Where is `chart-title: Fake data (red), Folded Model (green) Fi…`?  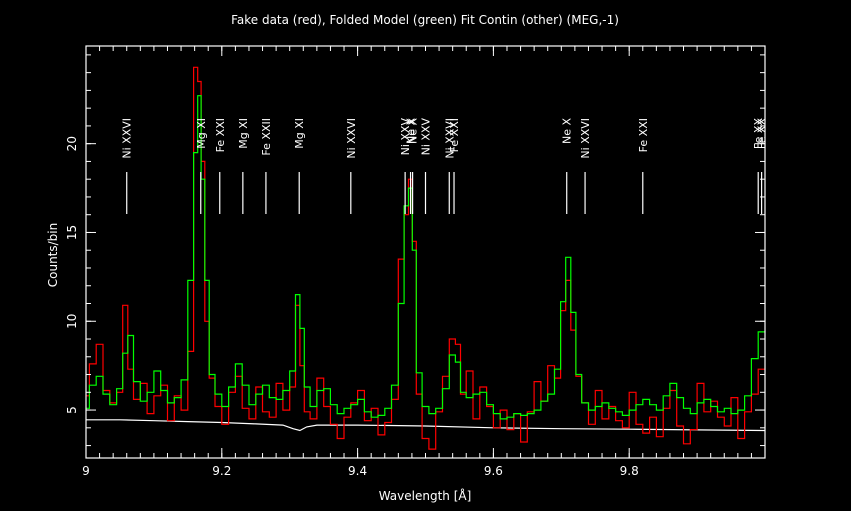 chart-title: Fake data (red), Folded Model (green) Fi… is located at coordinates (425, 20).